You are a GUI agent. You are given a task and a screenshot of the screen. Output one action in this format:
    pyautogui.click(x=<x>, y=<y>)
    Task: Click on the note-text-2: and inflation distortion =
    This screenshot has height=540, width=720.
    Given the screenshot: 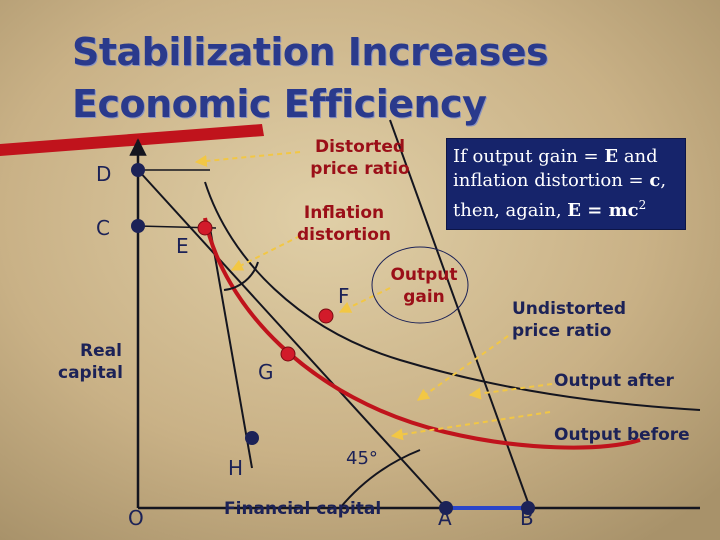 What is the action you would take?
    pyautogui.click(x=555, y=168)
    